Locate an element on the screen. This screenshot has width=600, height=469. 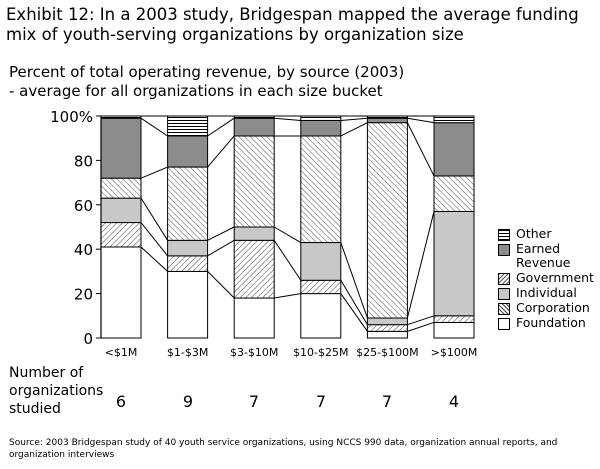
legend-label-other: Other is located at coordinates (534, 233).